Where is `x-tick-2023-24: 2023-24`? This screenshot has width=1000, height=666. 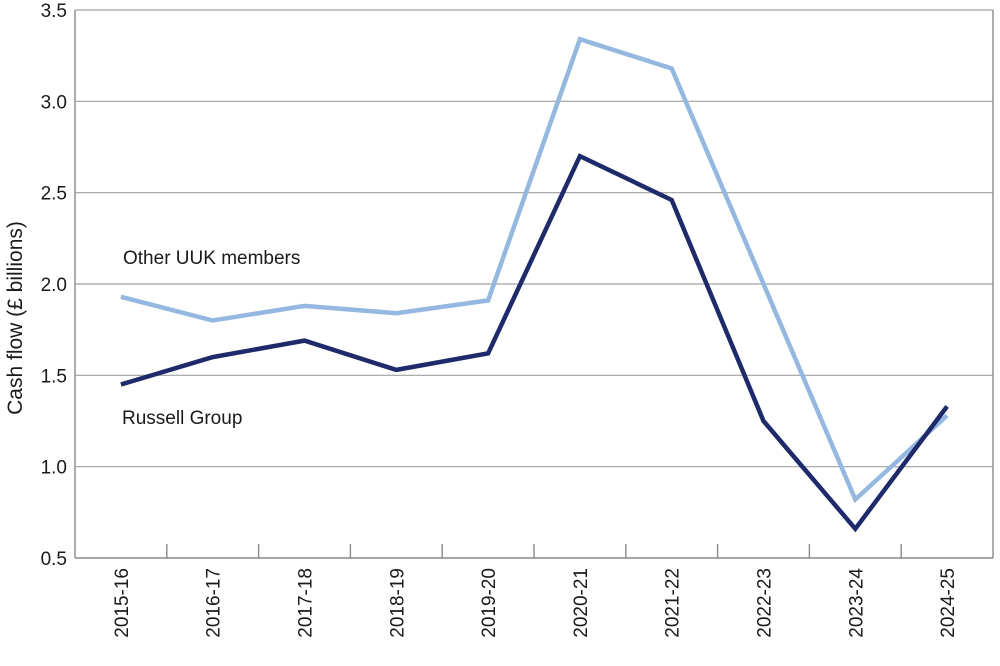
x-tick-2023-24: 2023-24 is located at coordinates (856, 603).